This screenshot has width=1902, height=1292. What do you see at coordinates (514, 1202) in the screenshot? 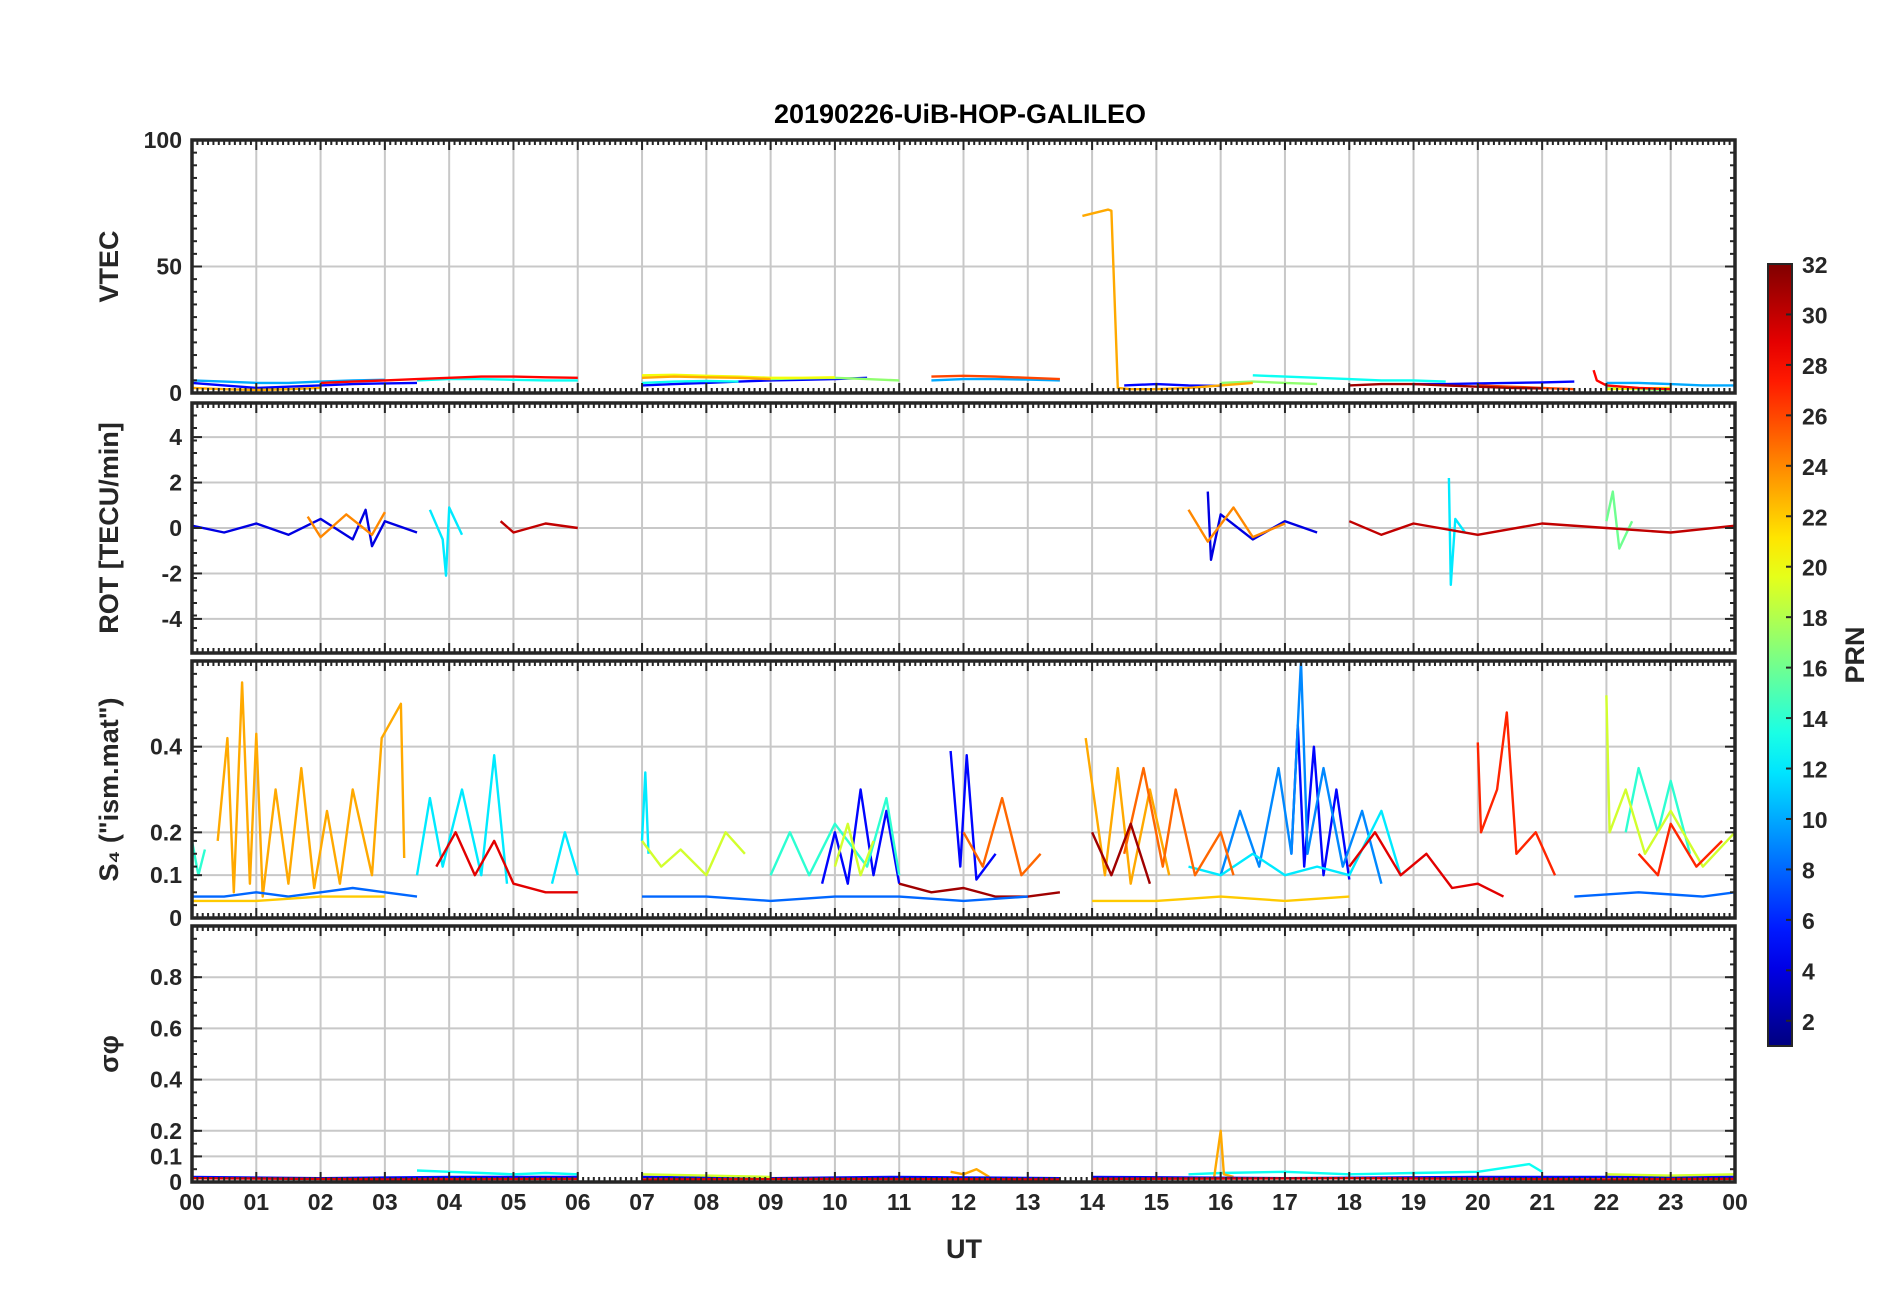
I see `x-tick-label: 05` at bounding box center [514, 1202].